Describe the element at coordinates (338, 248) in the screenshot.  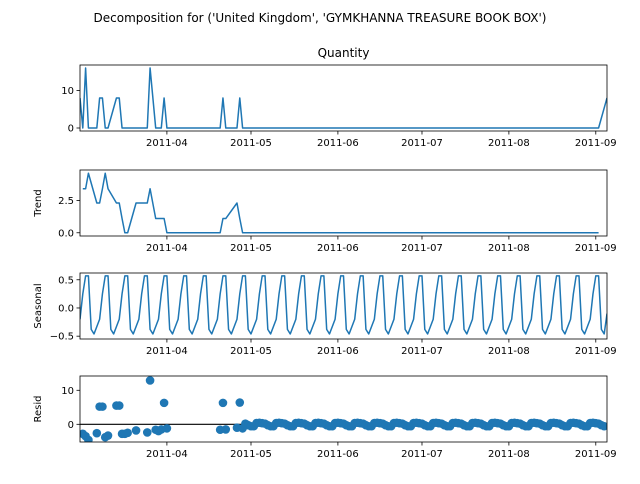
I see `trend-xtick-label: 2011-06` at that location.